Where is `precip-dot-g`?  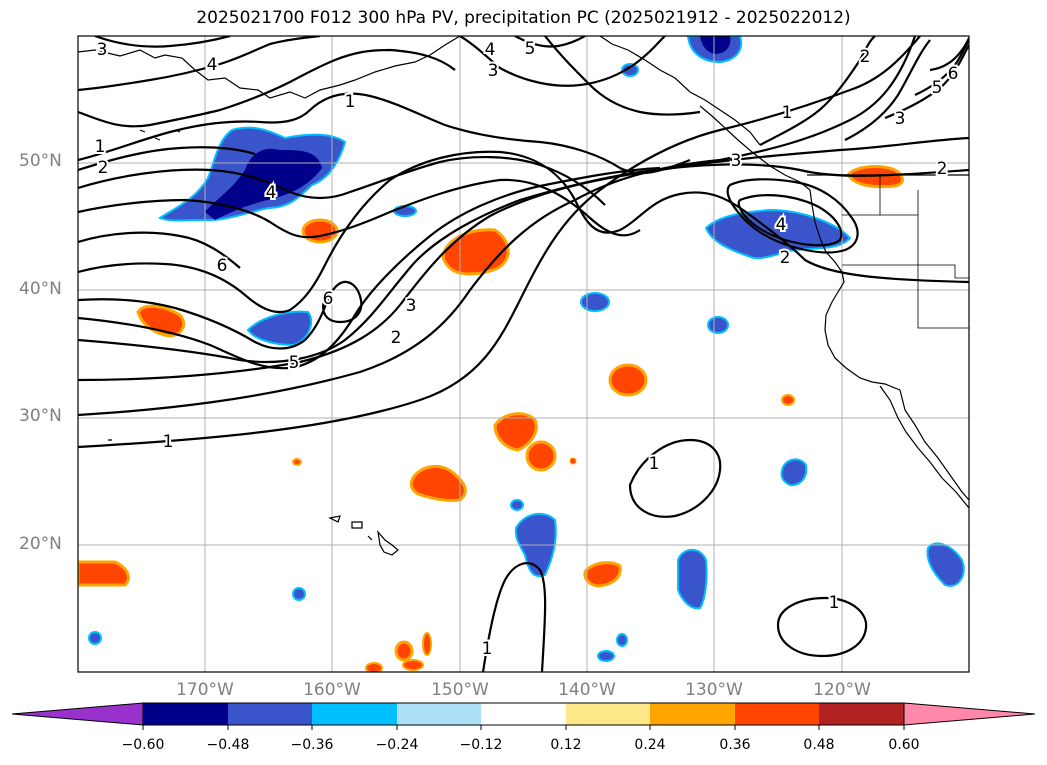
precip-dot-g is located at coordinates (95, 638).